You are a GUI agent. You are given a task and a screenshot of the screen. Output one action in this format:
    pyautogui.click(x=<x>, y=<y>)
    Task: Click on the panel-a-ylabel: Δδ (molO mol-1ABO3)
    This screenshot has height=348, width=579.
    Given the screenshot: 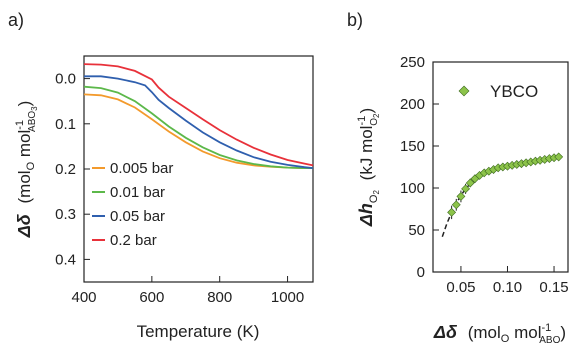 What is the action you would take?
    pyautogui.click(x=26, y=170)
    